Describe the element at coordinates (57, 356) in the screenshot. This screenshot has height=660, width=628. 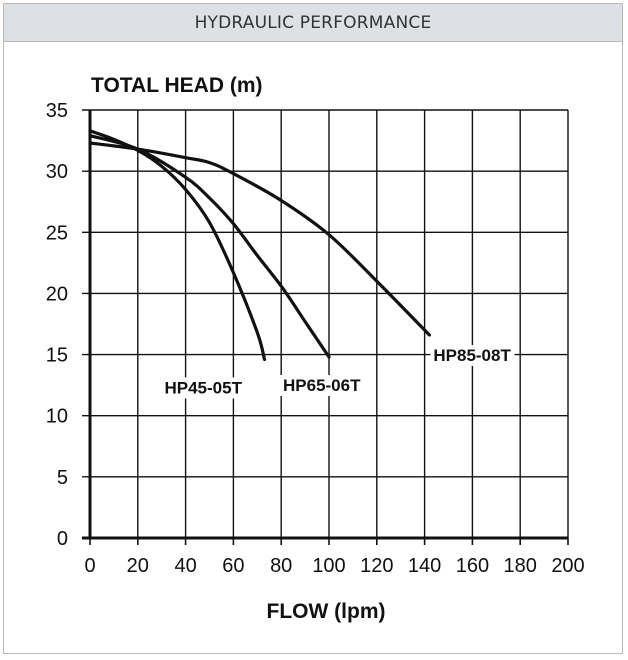
I see `y-tick-label: 15` at that location.